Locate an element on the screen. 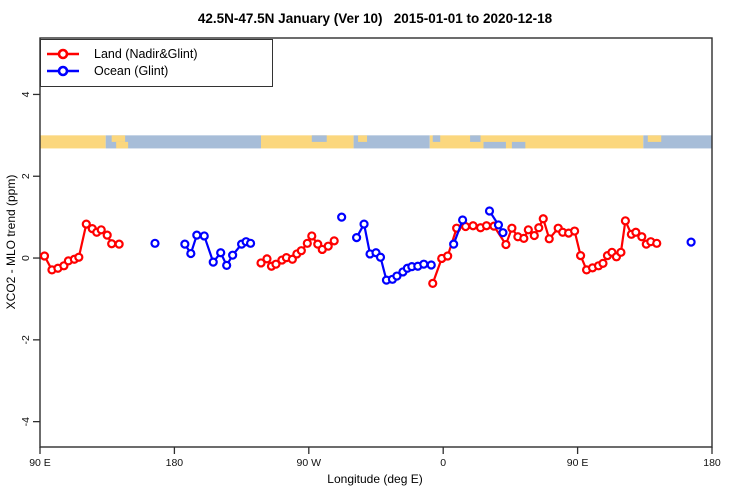 The image size is (750, 500). y-tick-label: 4 is located at coordinates (26, 94).